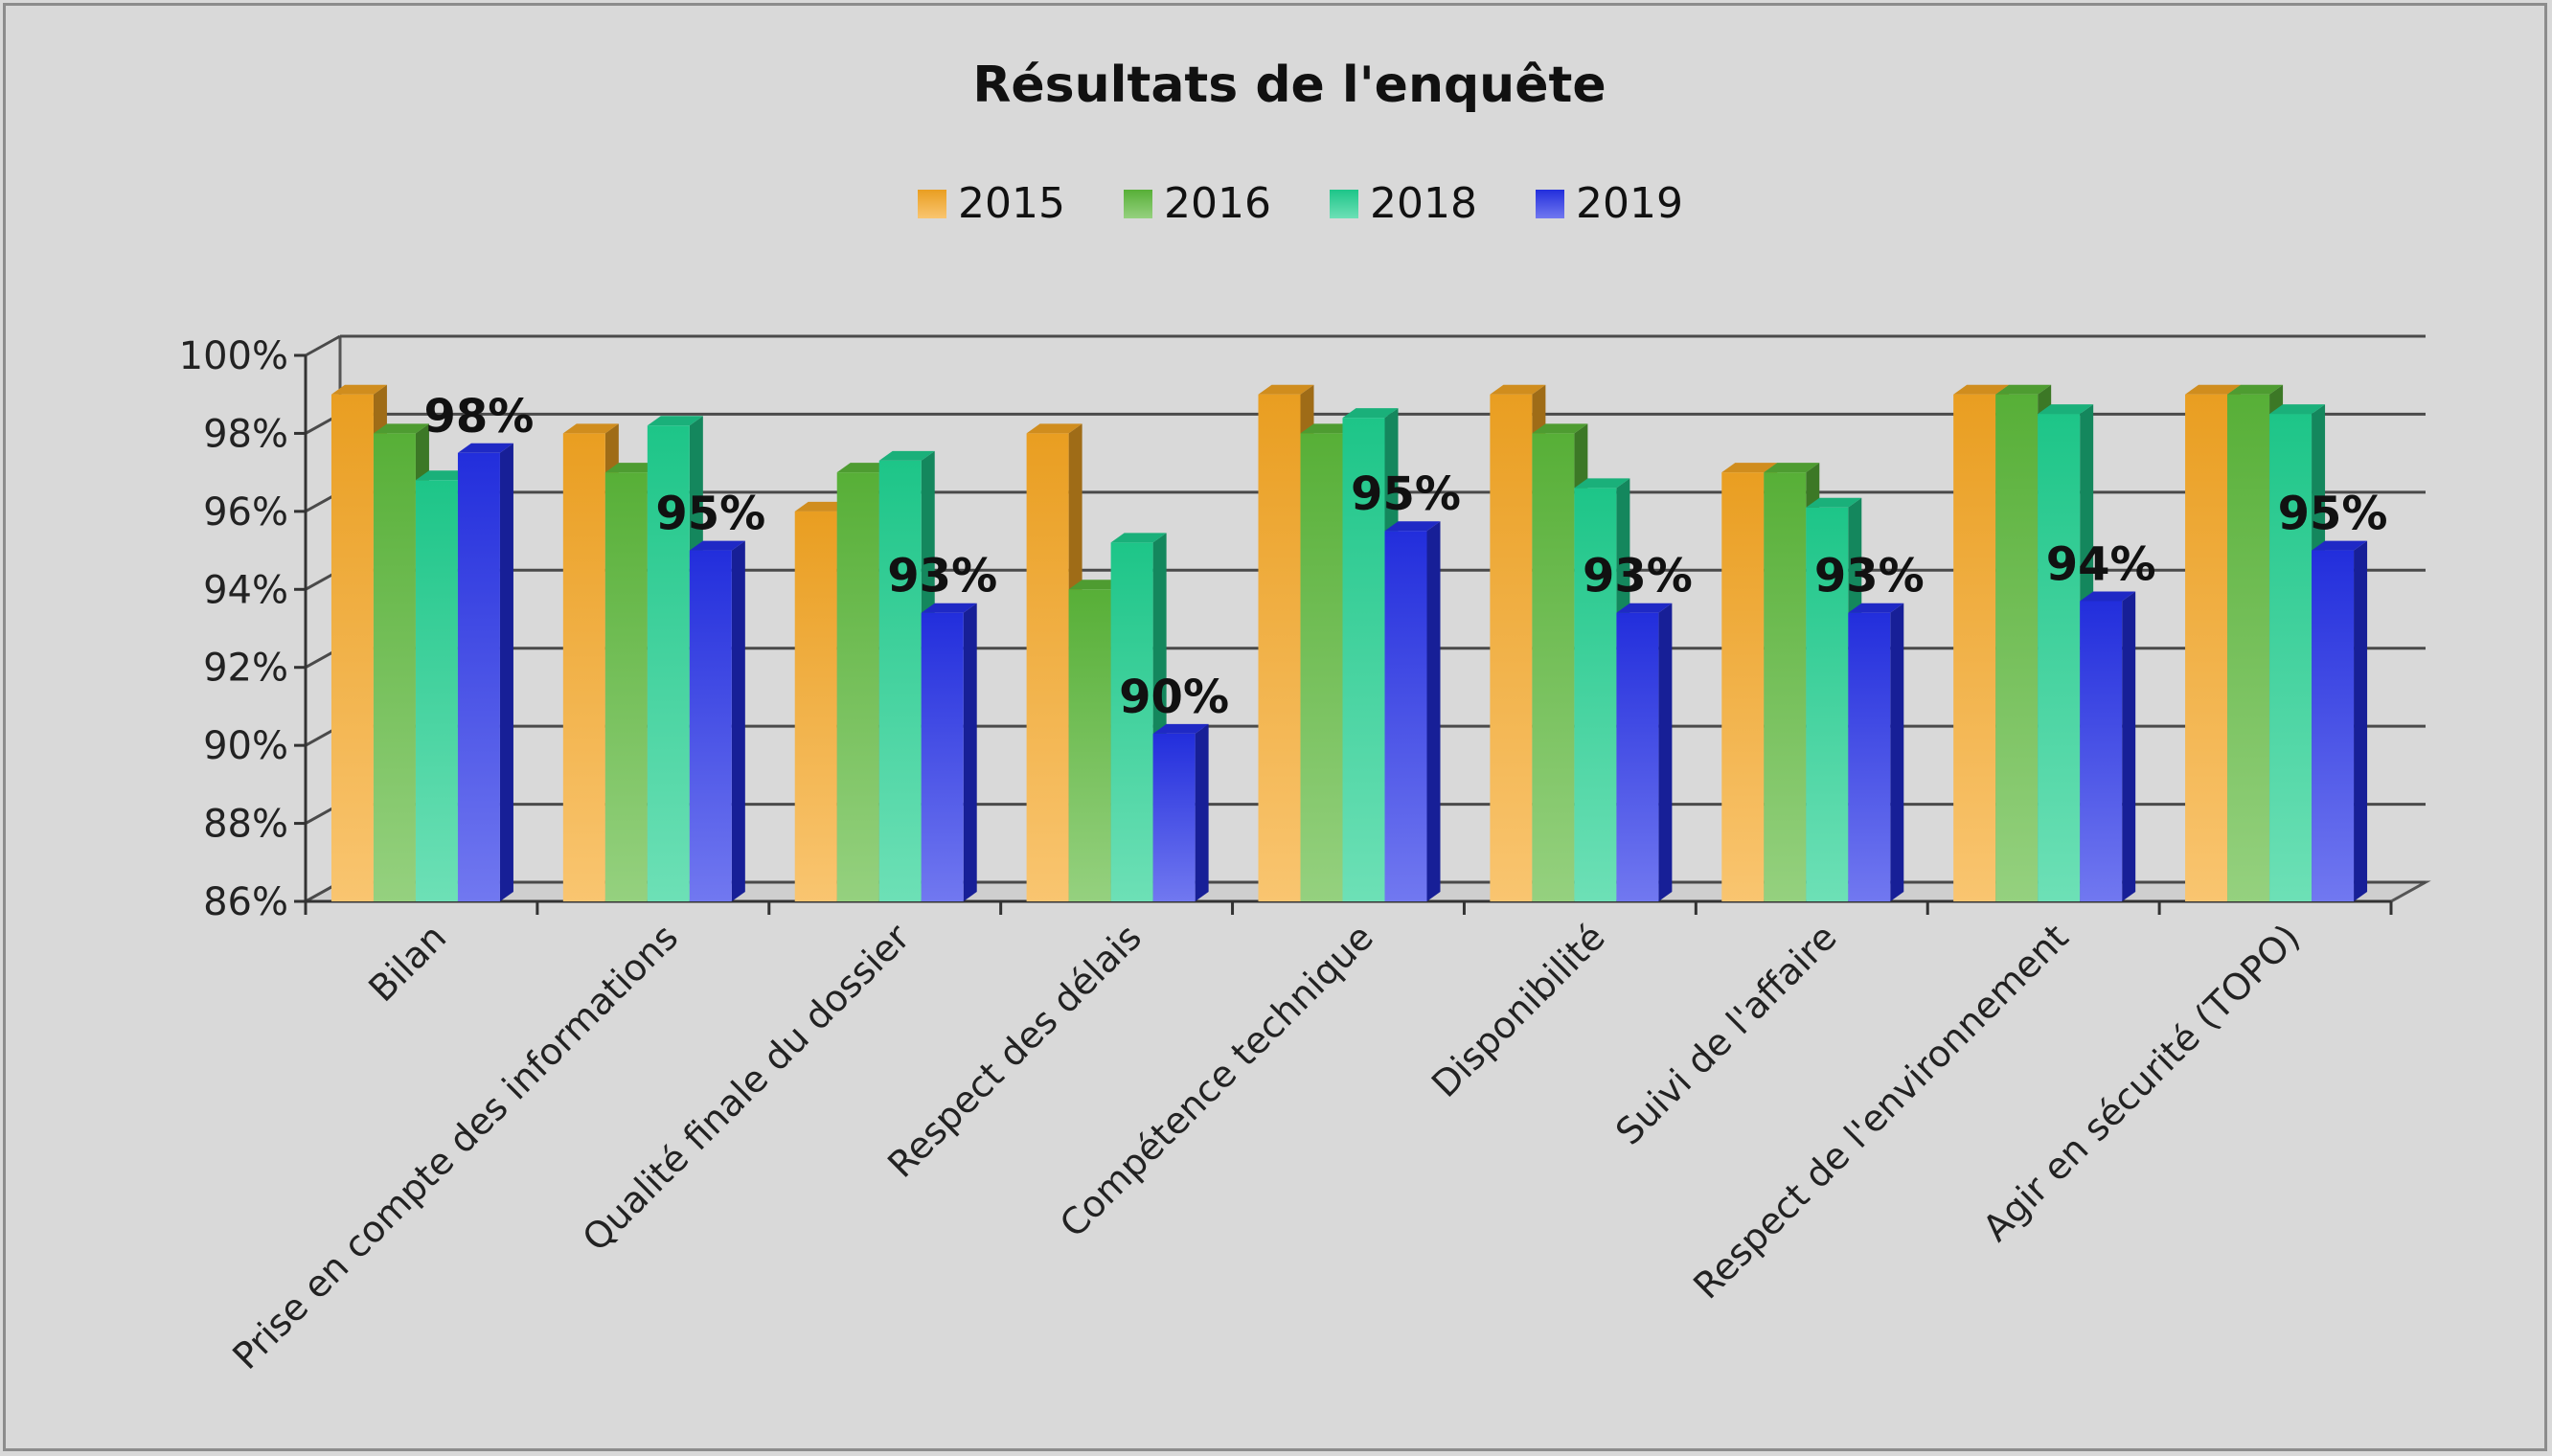 This screenshot has width=2552, height=1456. I want to click on x-category-label: Respect de l'environnement, so click(1880, 1111).